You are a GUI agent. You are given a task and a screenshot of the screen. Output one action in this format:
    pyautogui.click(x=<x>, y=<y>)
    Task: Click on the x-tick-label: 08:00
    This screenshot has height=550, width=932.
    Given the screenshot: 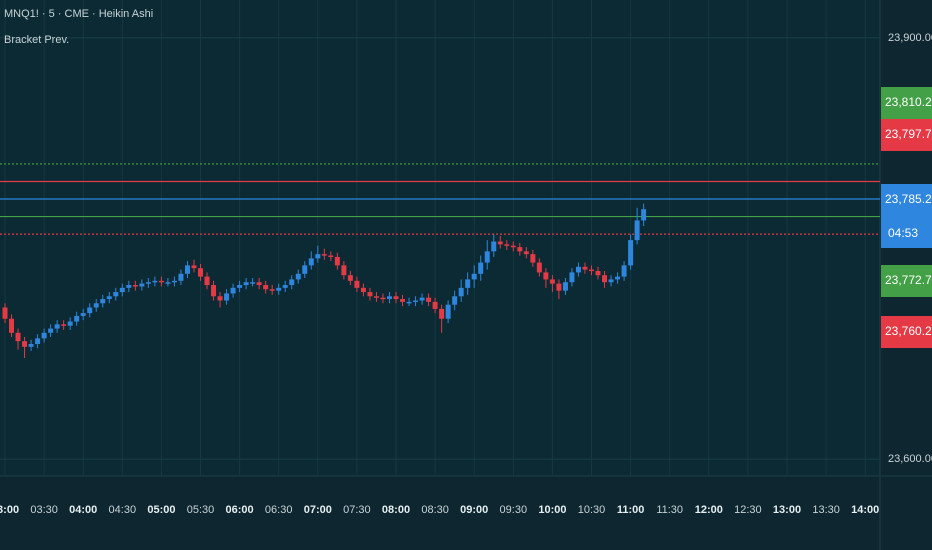 What is the action you would take?
    pyautogui.click(x=396, y=510)
    